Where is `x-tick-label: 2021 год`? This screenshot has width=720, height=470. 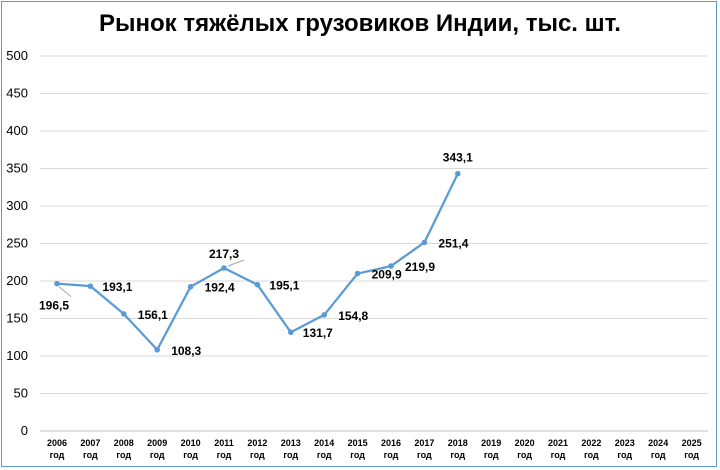 x-tick-label: 2021 год is located at coordinates (558, 449).